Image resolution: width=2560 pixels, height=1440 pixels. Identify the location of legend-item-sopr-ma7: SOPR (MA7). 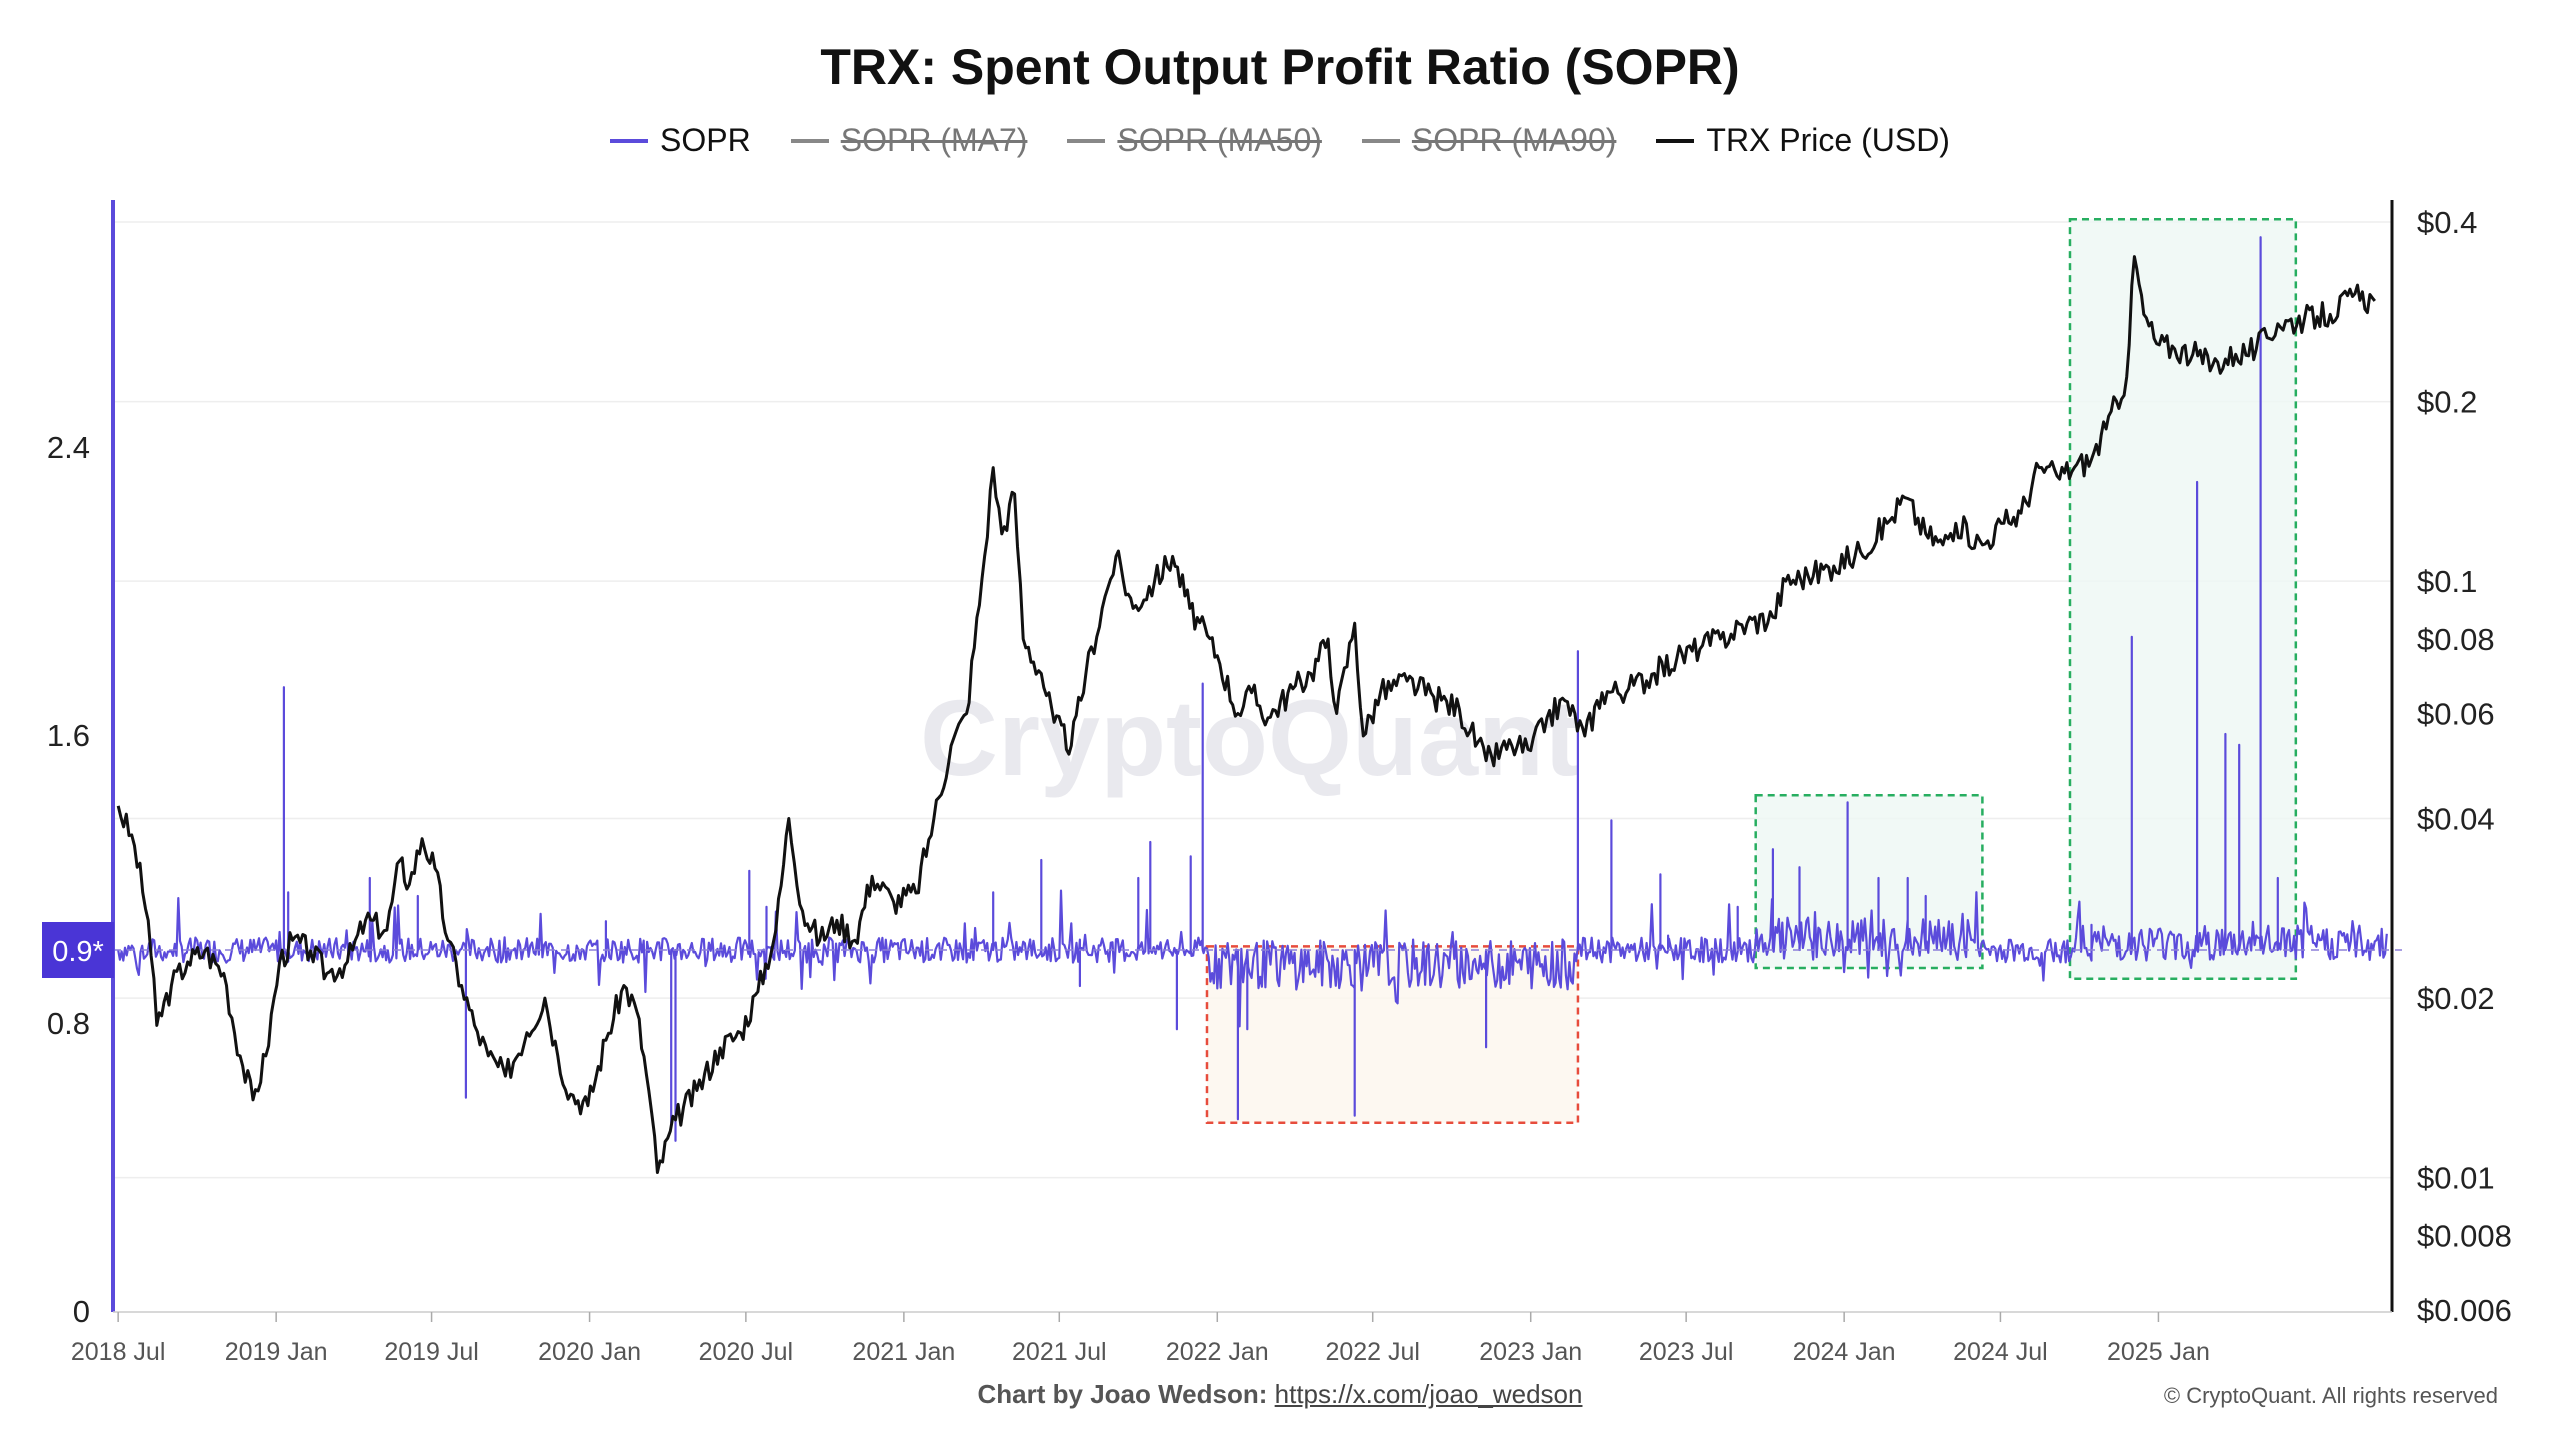
(909, 140).